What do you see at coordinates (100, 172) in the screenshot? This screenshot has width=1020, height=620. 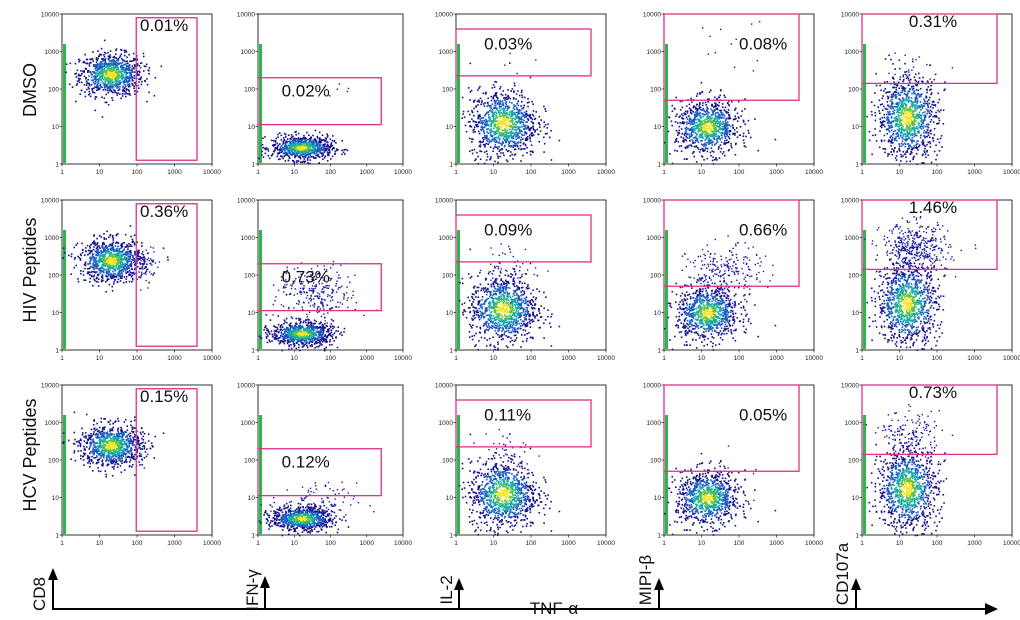 I see `x-tick-label: 10` at bounding box center [100, 172].